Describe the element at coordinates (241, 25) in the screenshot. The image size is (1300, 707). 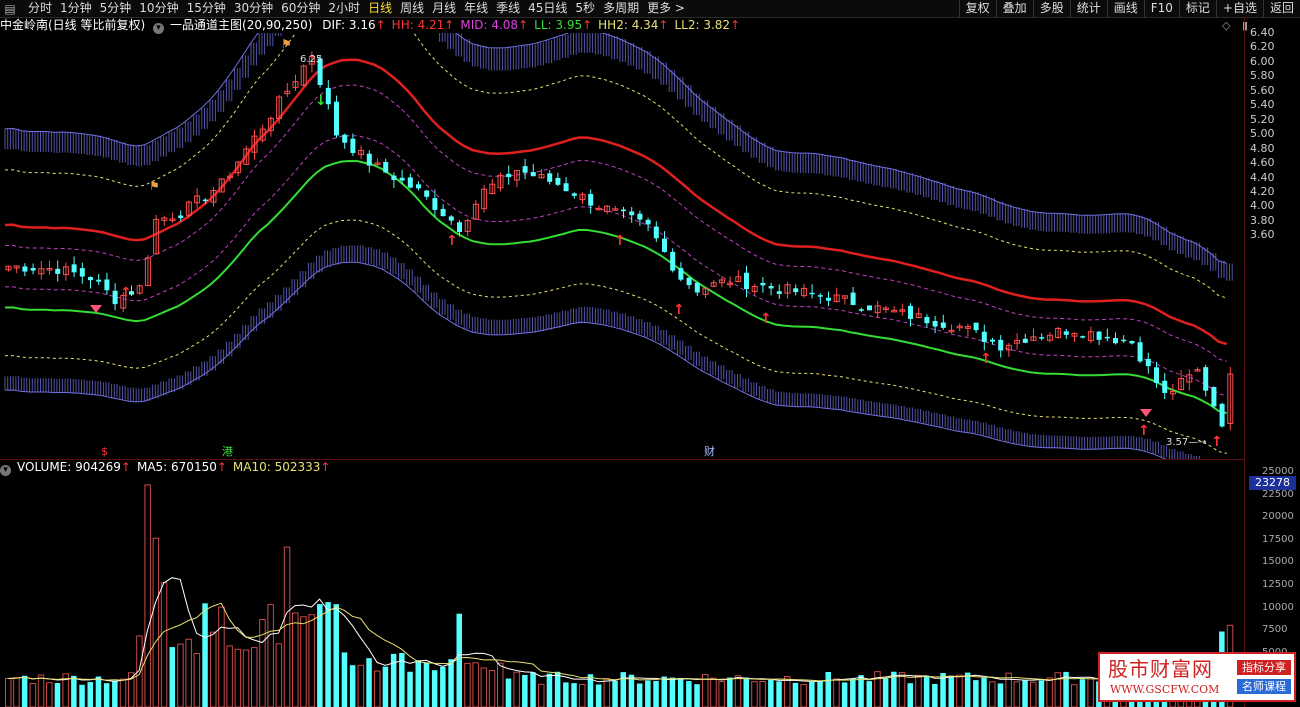
I see `indicator-name: 一品通道主图(20,90,250)` at that location.